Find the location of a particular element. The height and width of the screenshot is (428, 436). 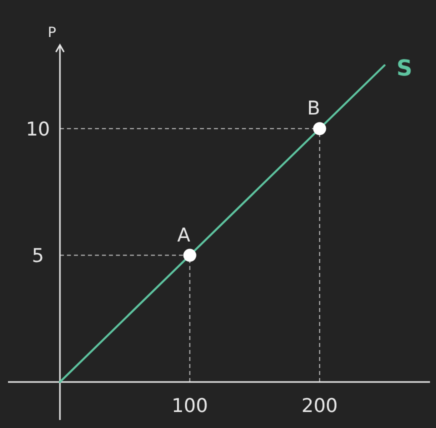

series-label: S is located at coordinates (404, 69).